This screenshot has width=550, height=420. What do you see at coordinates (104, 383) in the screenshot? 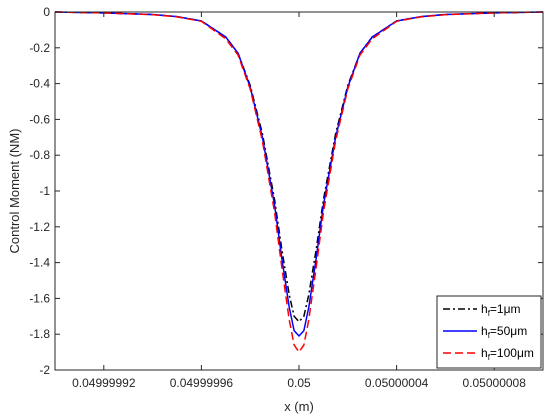
I see `x-tick-label: 0.04999992` at bounding box center [104, 383].